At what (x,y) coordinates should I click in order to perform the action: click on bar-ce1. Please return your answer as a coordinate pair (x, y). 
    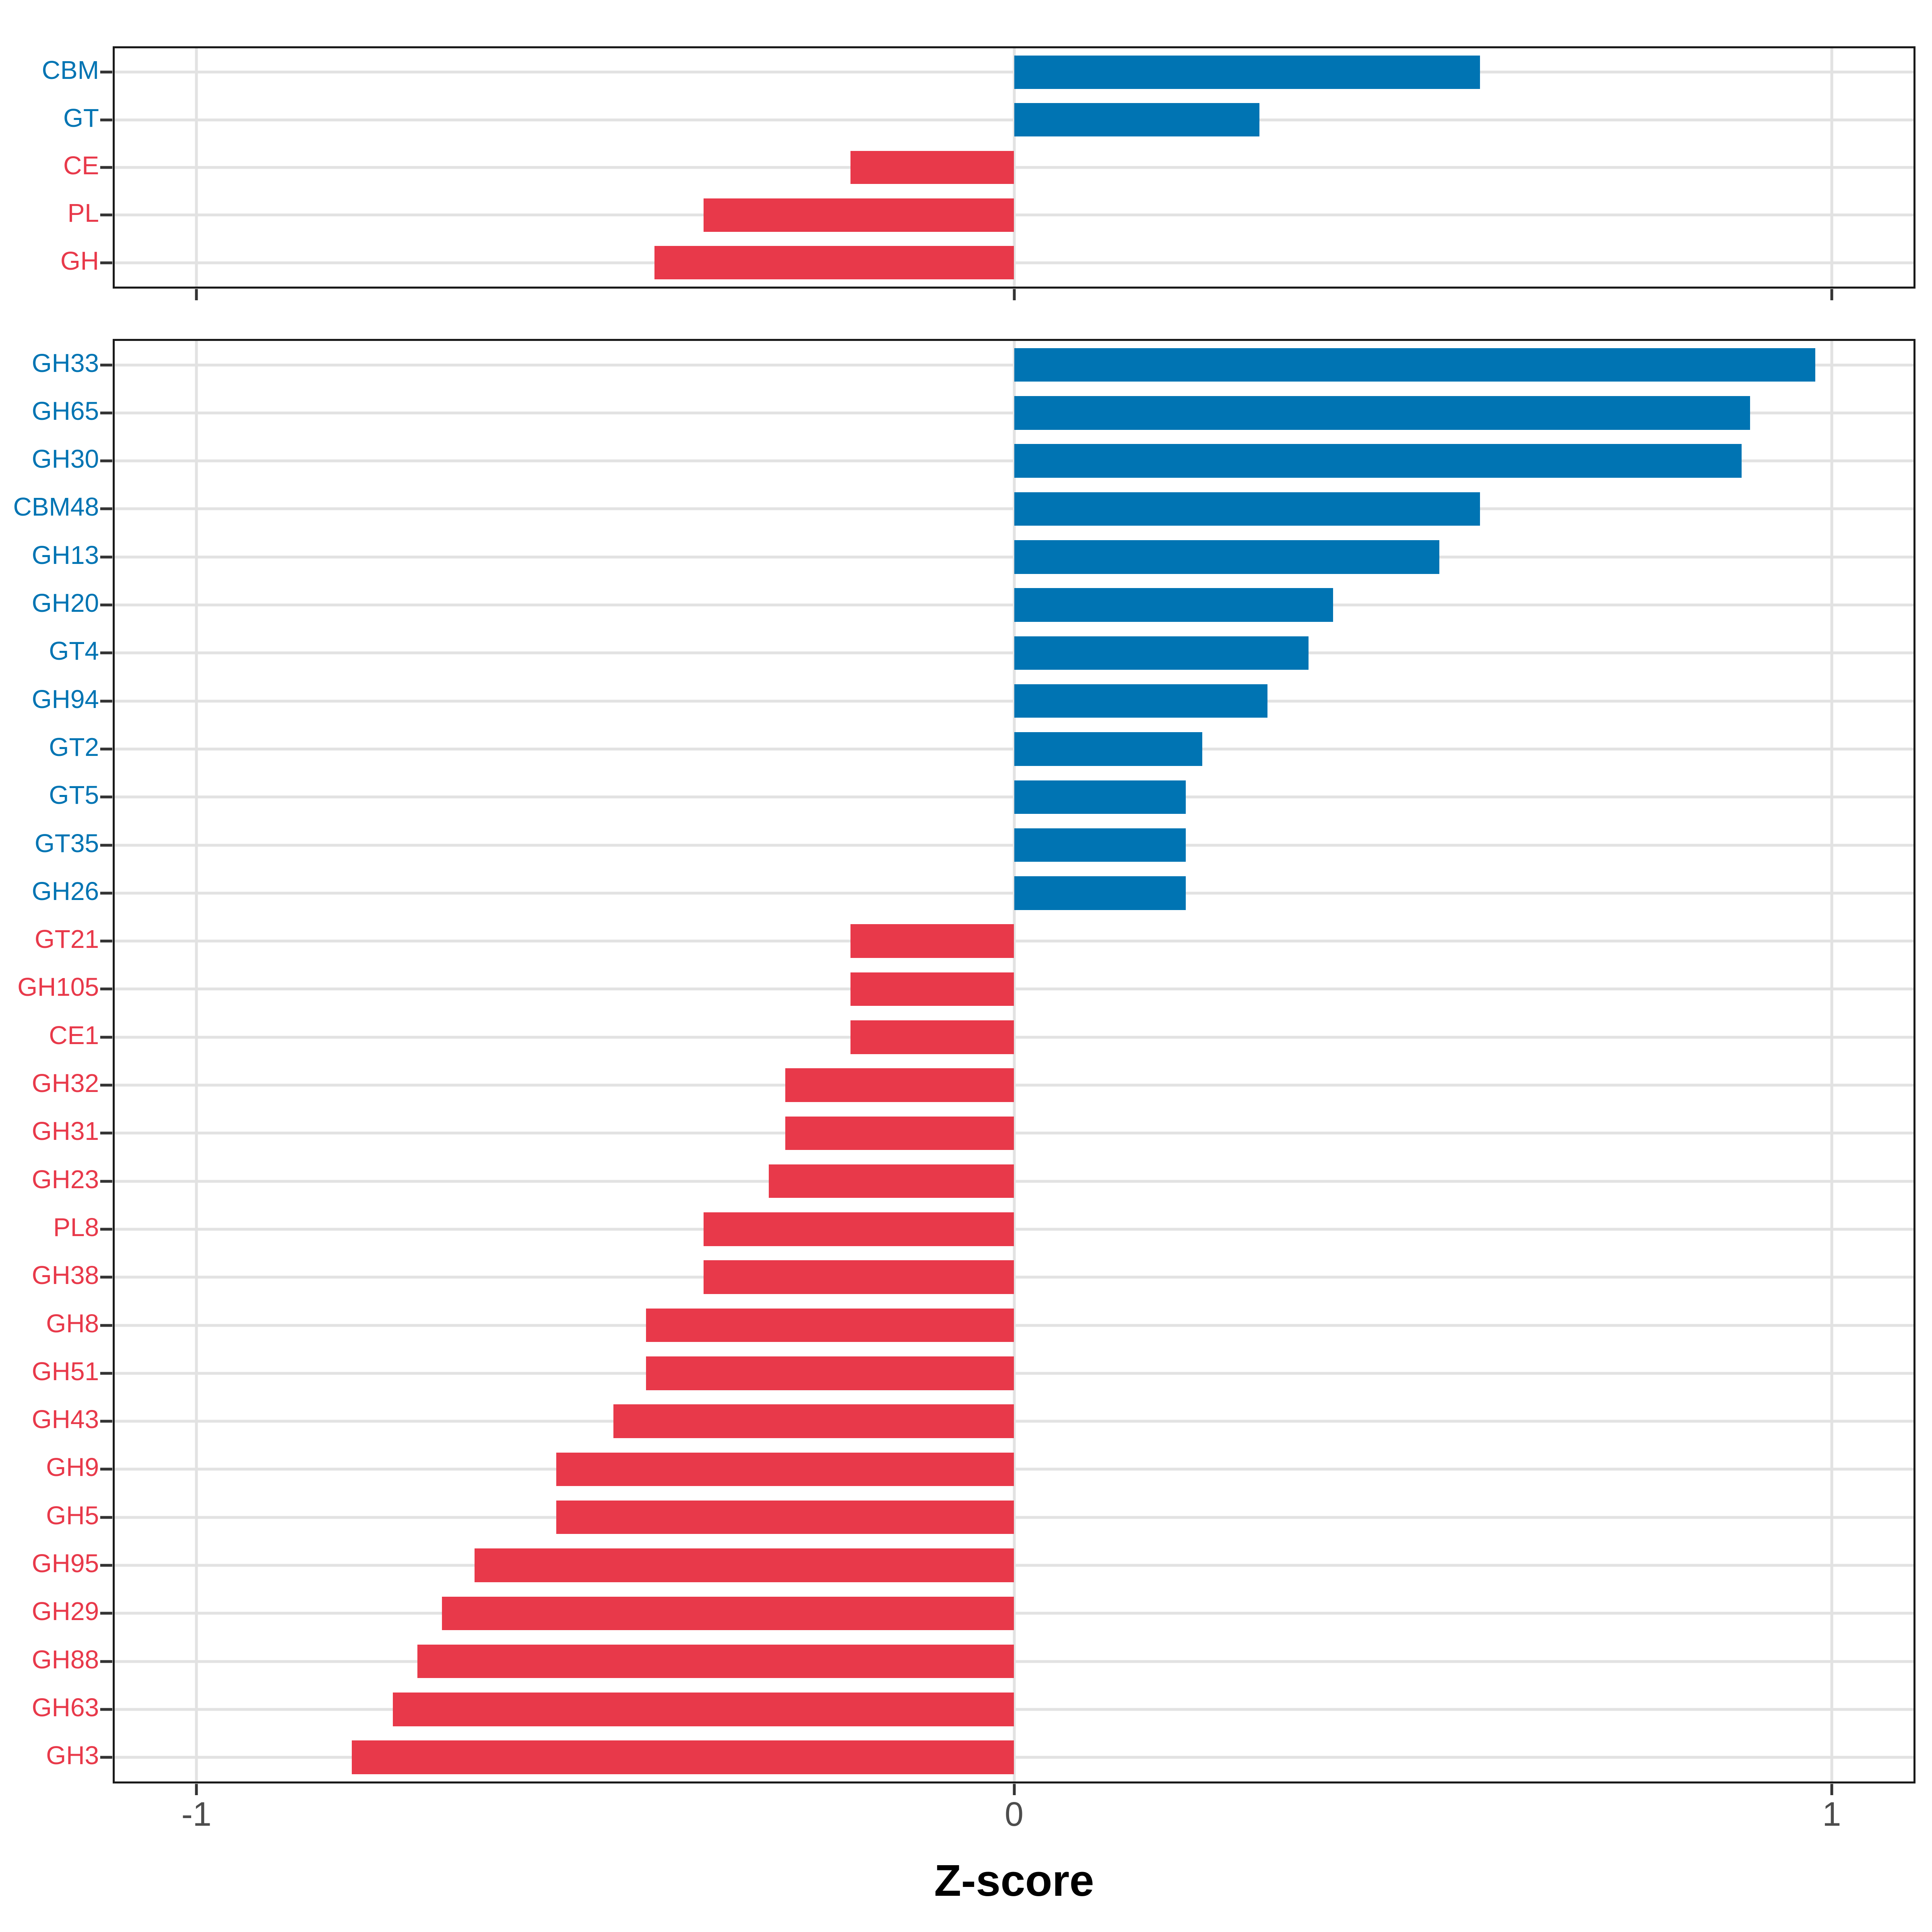
    Looking at the image, I should click on (932, 1037).